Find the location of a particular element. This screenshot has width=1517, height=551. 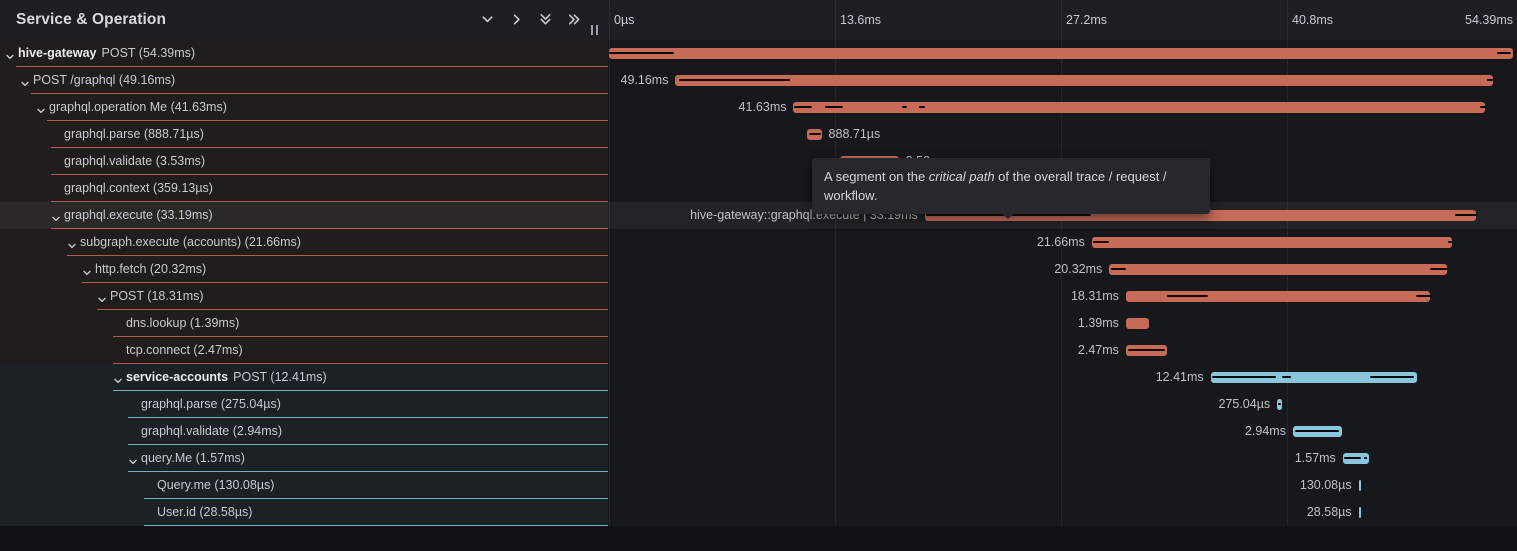

span-row: graphql.parse (275.04µs) 275.04µs is located at coordinates (758, 404).